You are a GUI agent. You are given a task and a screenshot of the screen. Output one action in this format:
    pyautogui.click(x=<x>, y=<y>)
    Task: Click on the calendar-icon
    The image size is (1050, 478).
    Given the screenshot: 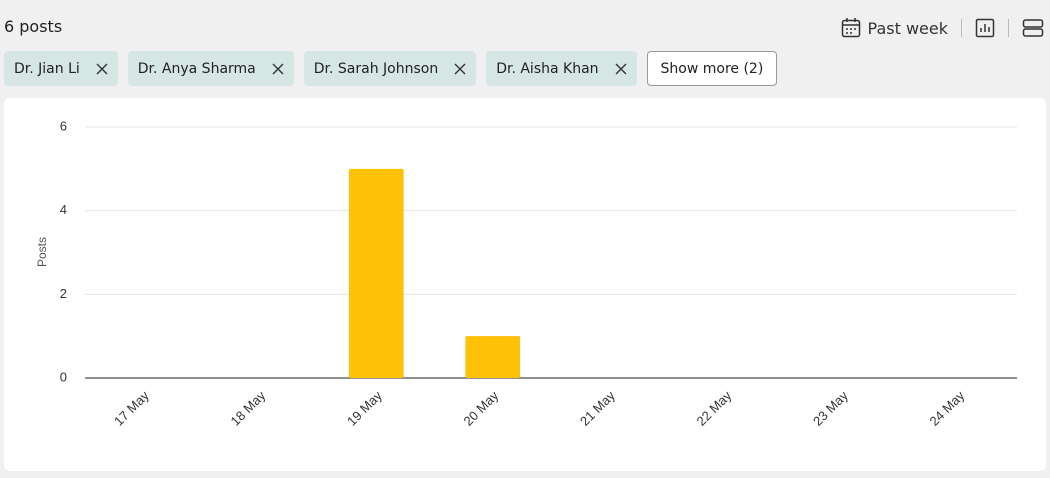 What is the action you would take?
    pyautogui.click(x=851, y=28)
    